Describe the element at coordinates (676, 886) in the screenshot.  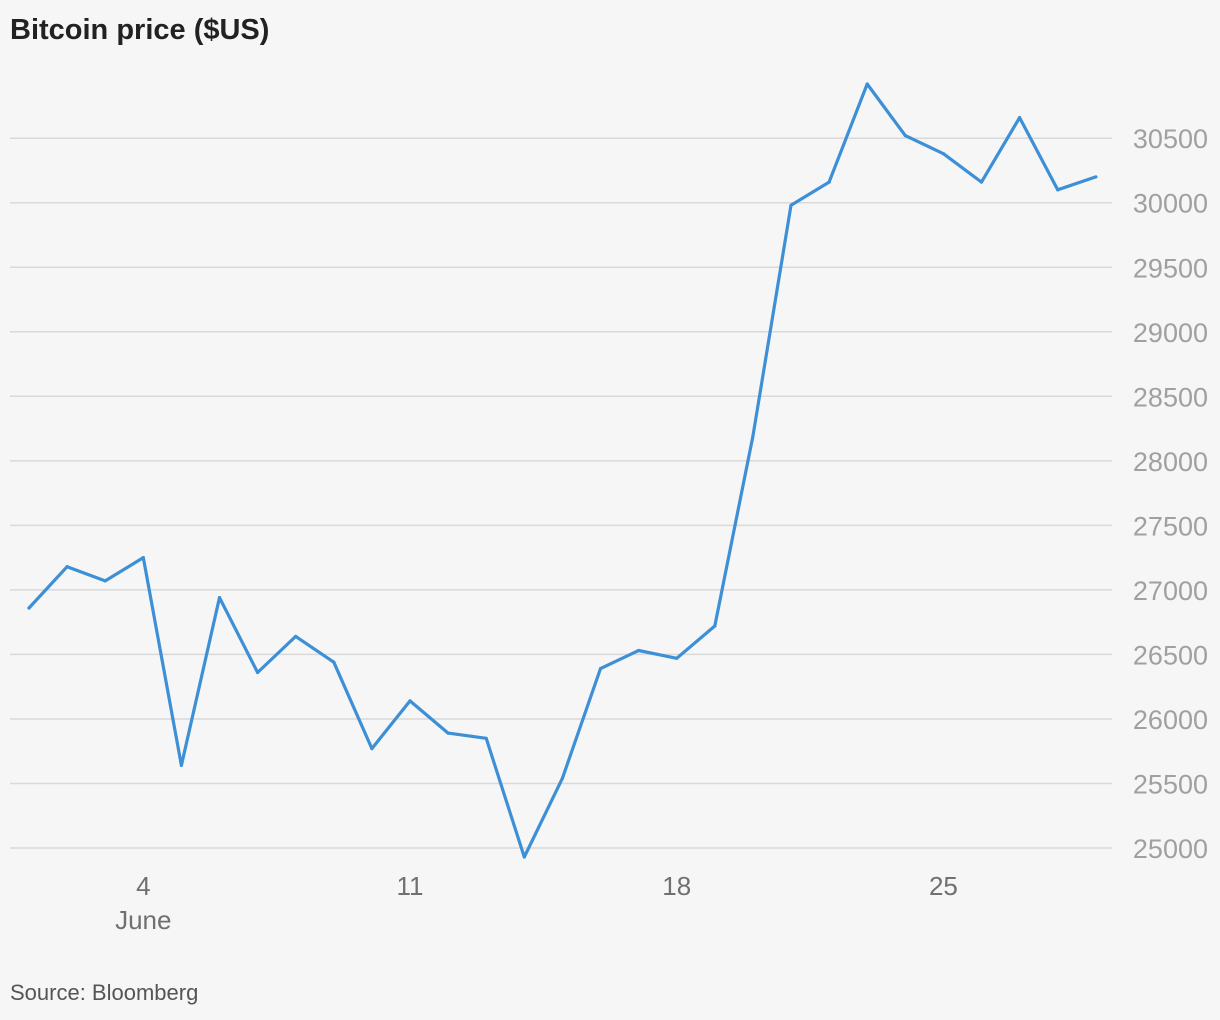
I see `x-tick-label: 18` at that location.